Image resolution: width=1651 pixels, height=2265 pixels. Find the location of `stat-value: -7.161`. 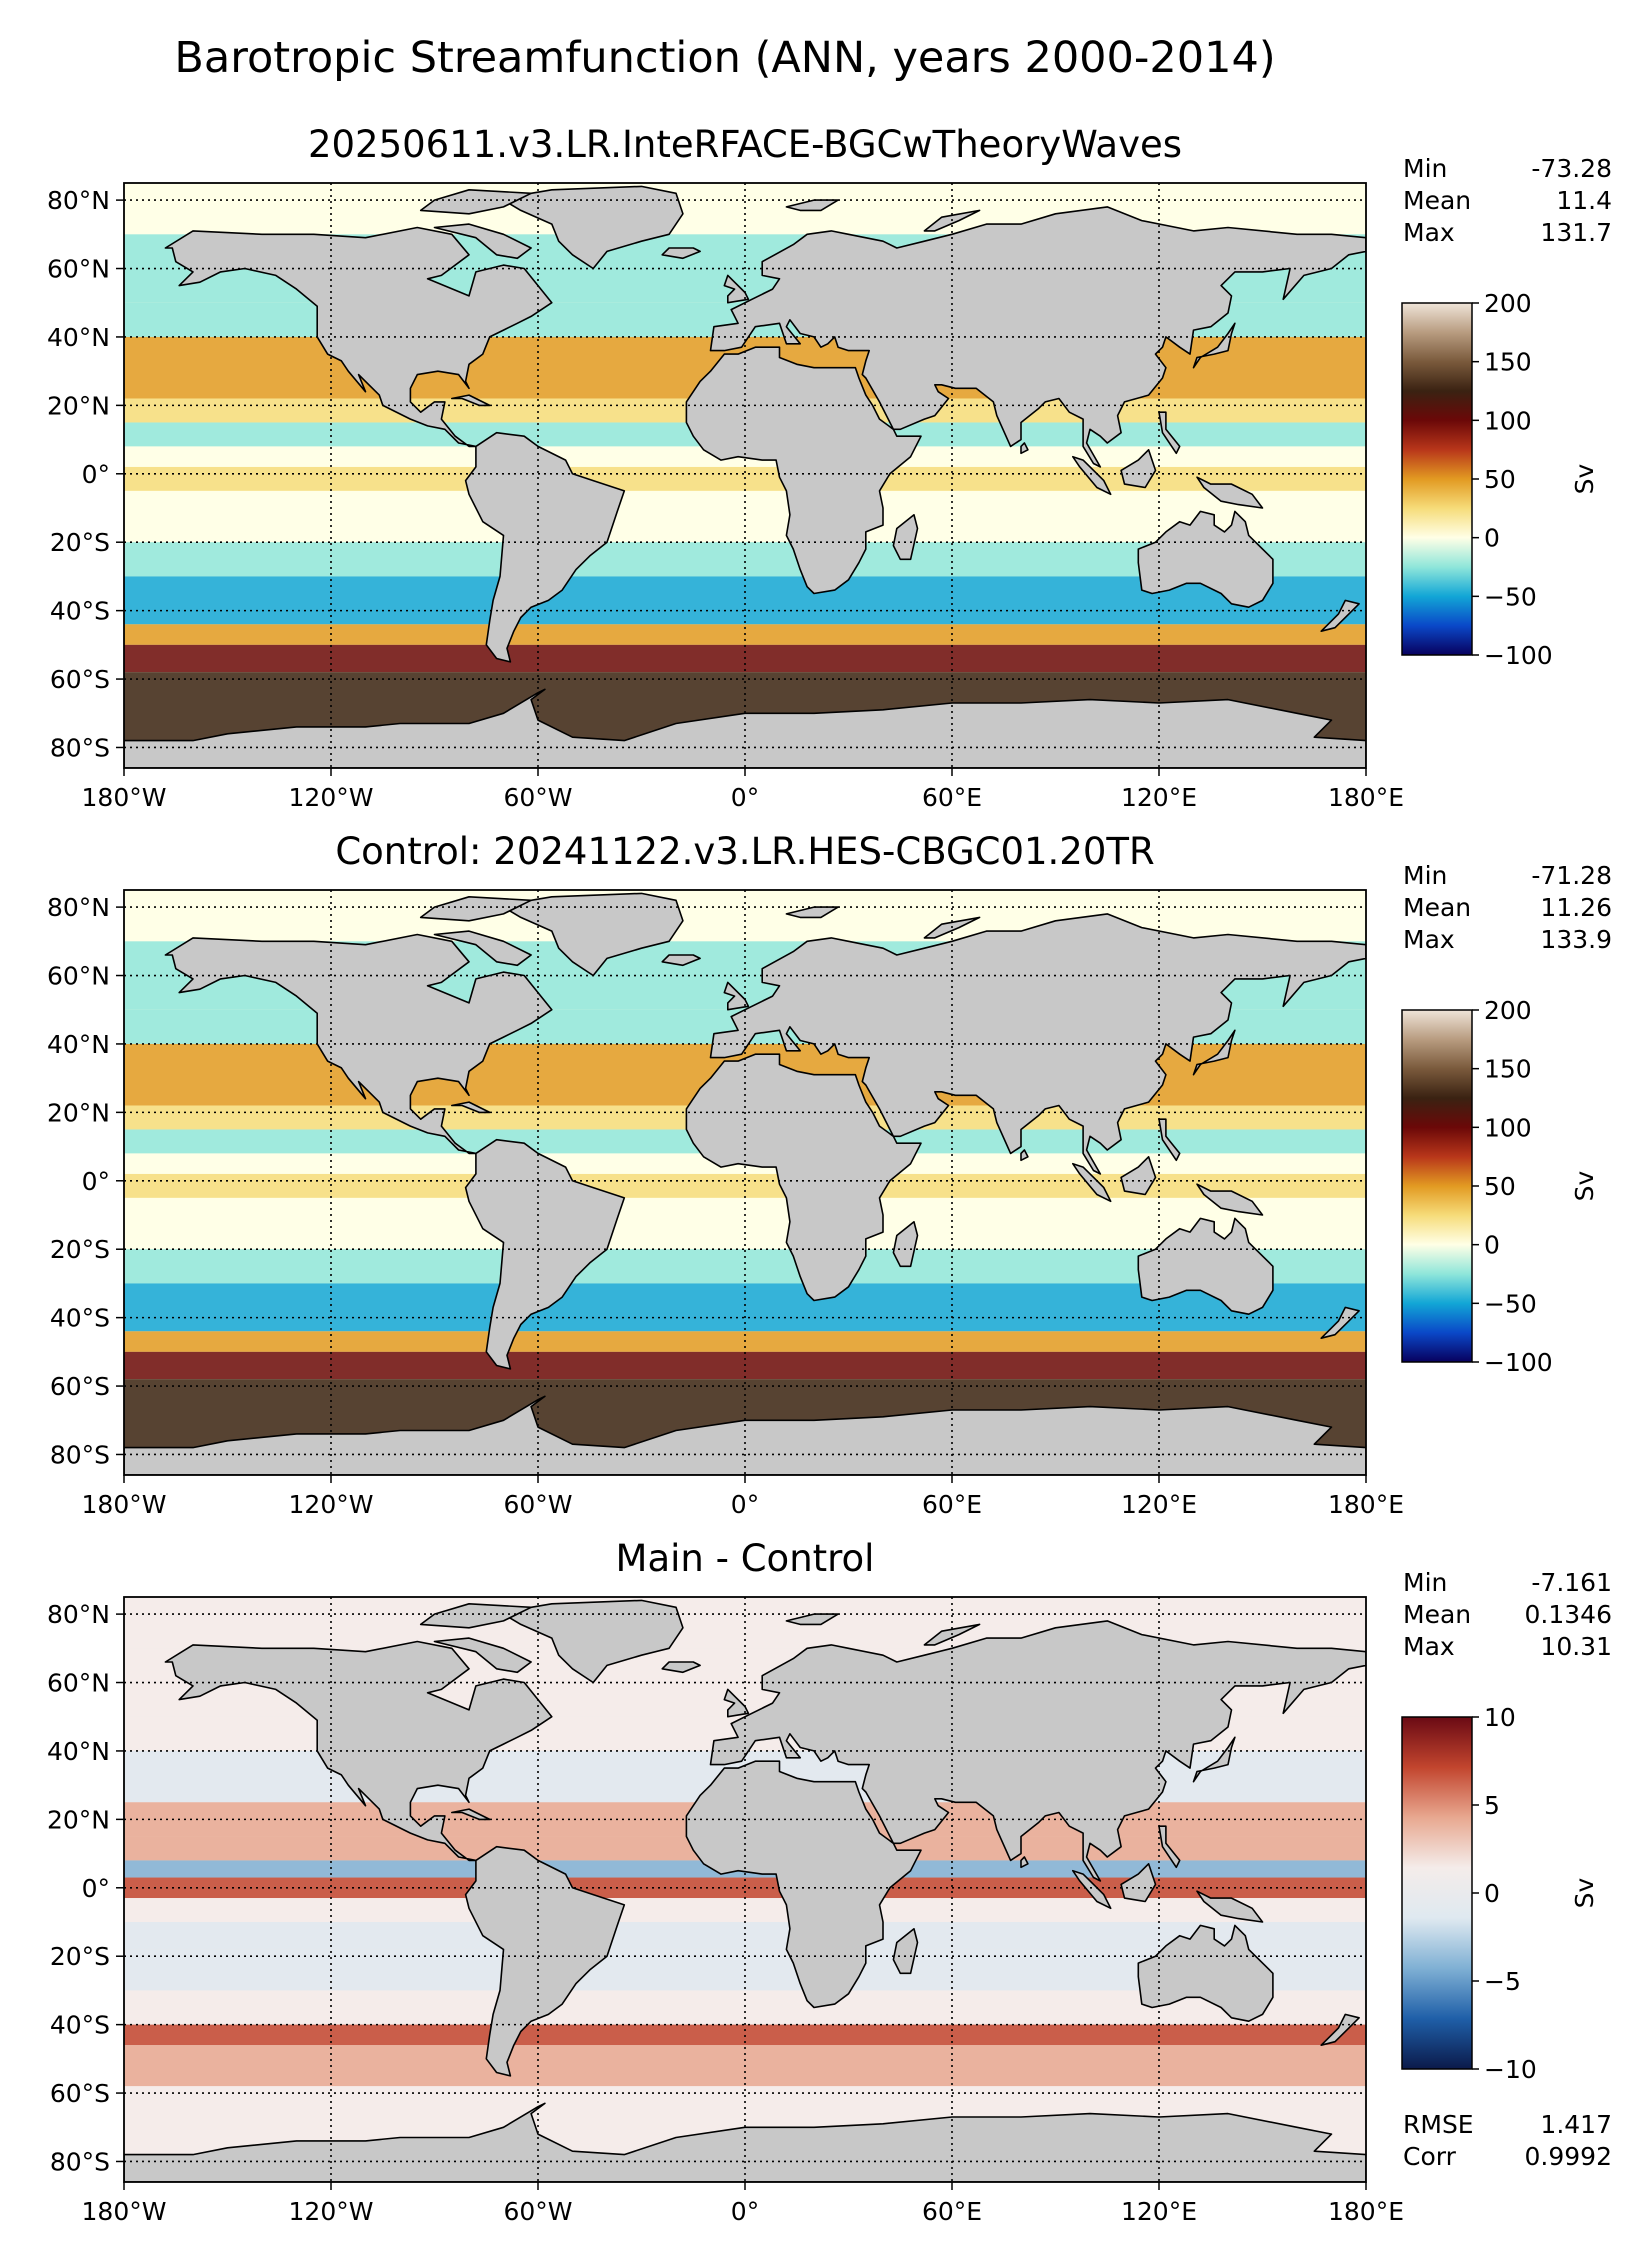

stat-value: -7.161 is located at coordinates (1571, 1582).